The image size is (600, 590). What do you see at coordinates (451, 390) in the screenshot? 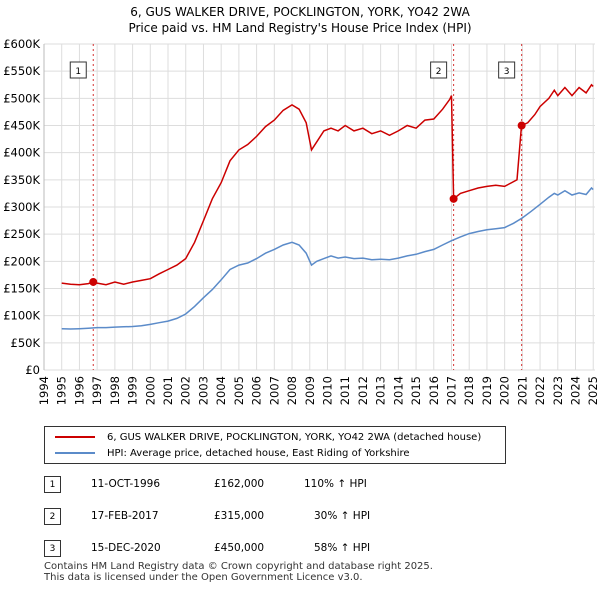
I see `x-tick-label: 2017` at bounding box center [451, 390].